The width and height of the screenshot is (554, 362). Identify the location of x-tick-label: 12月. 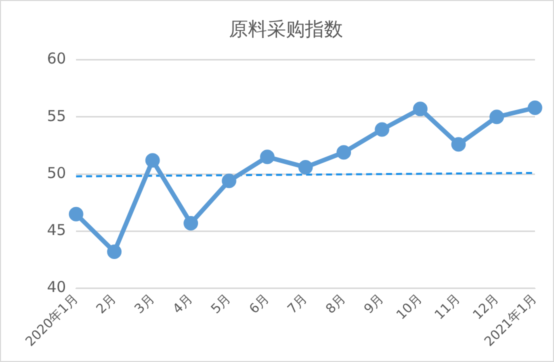
(486, 307).